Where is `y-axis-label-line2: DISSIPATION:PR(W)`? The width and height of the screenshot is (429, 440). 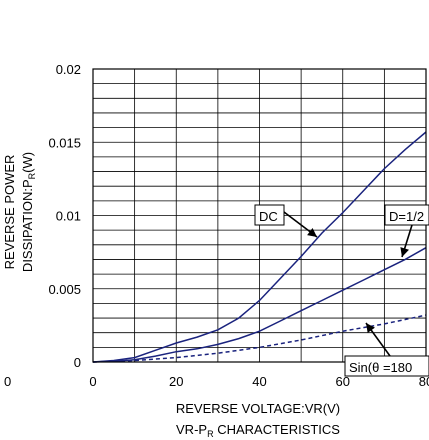 y-axis-label-line2: DISSIPATION:PR(W) is located at coordinates (28, 212).